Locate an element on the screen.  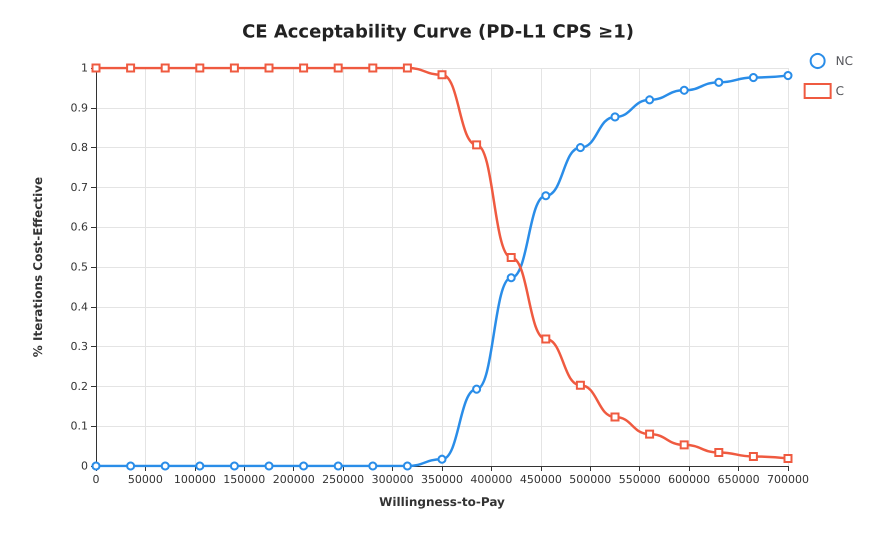
y-tick-label: 0 is located at coordinates (84, 466).